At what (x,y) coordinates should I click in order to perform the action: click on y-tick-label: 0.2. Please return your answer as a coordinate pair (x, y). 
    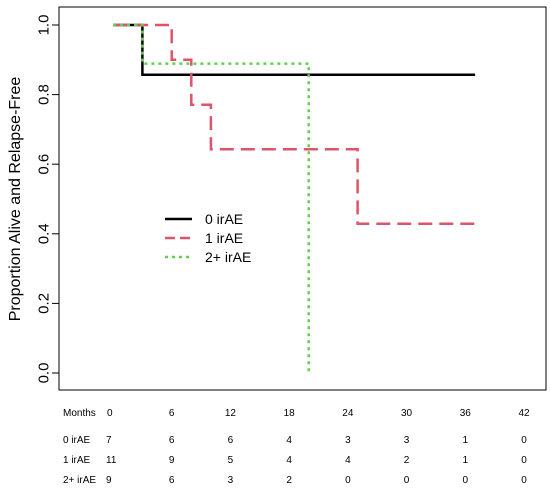
    Looking at the image, I should click on (43, 303).